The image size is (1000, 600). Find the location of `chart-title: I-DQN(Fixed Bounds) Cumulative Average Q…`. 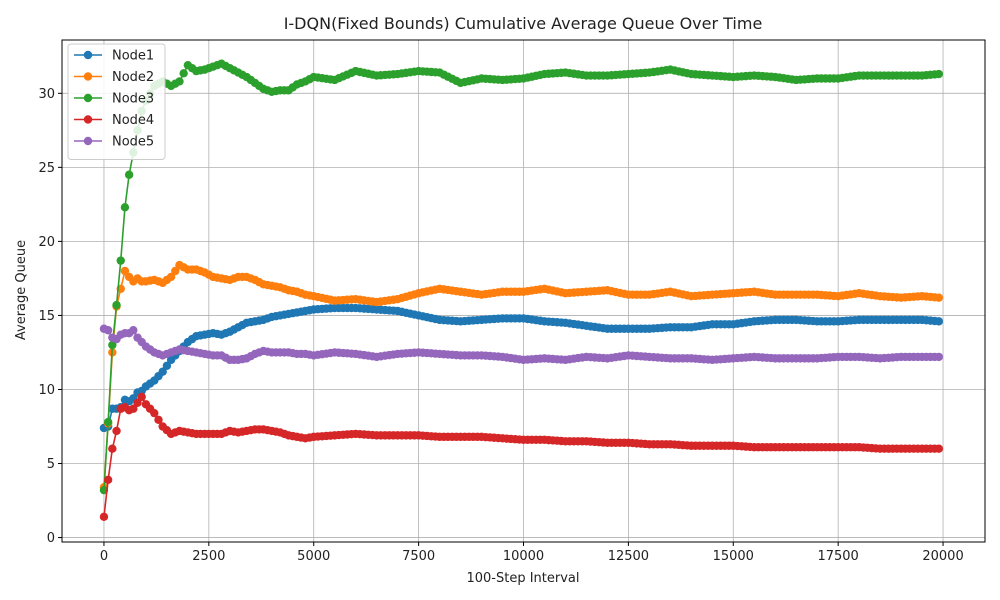

chart-title: I-DQN(Fixed Bounds) Cumulative Average Q… is located at coordinates (523, 23).